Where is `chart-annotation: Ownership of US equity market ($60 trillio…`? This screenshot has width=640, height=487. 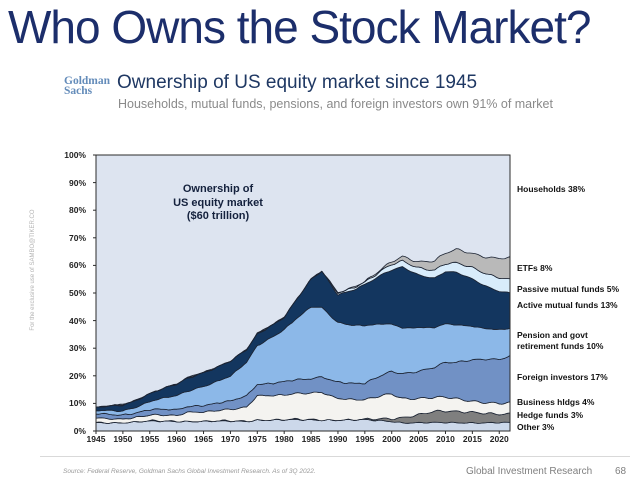 chart-annotation: Ownership of US equity market ($60 trillio… is located at coordinates (218, 203).